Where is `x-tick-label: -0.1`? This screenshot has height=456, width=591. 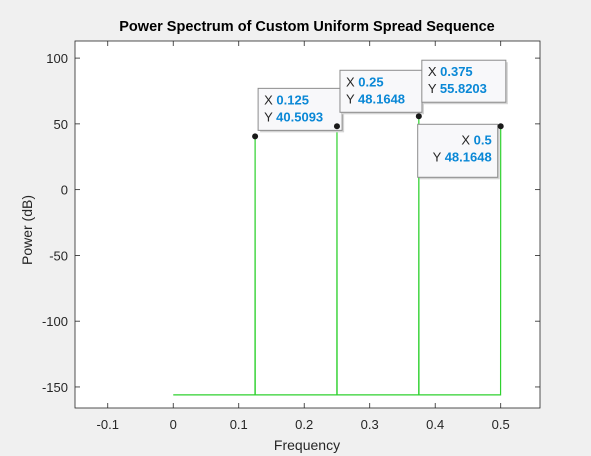
x-tick-label: -0.1 is located at coordinates (108, 424).